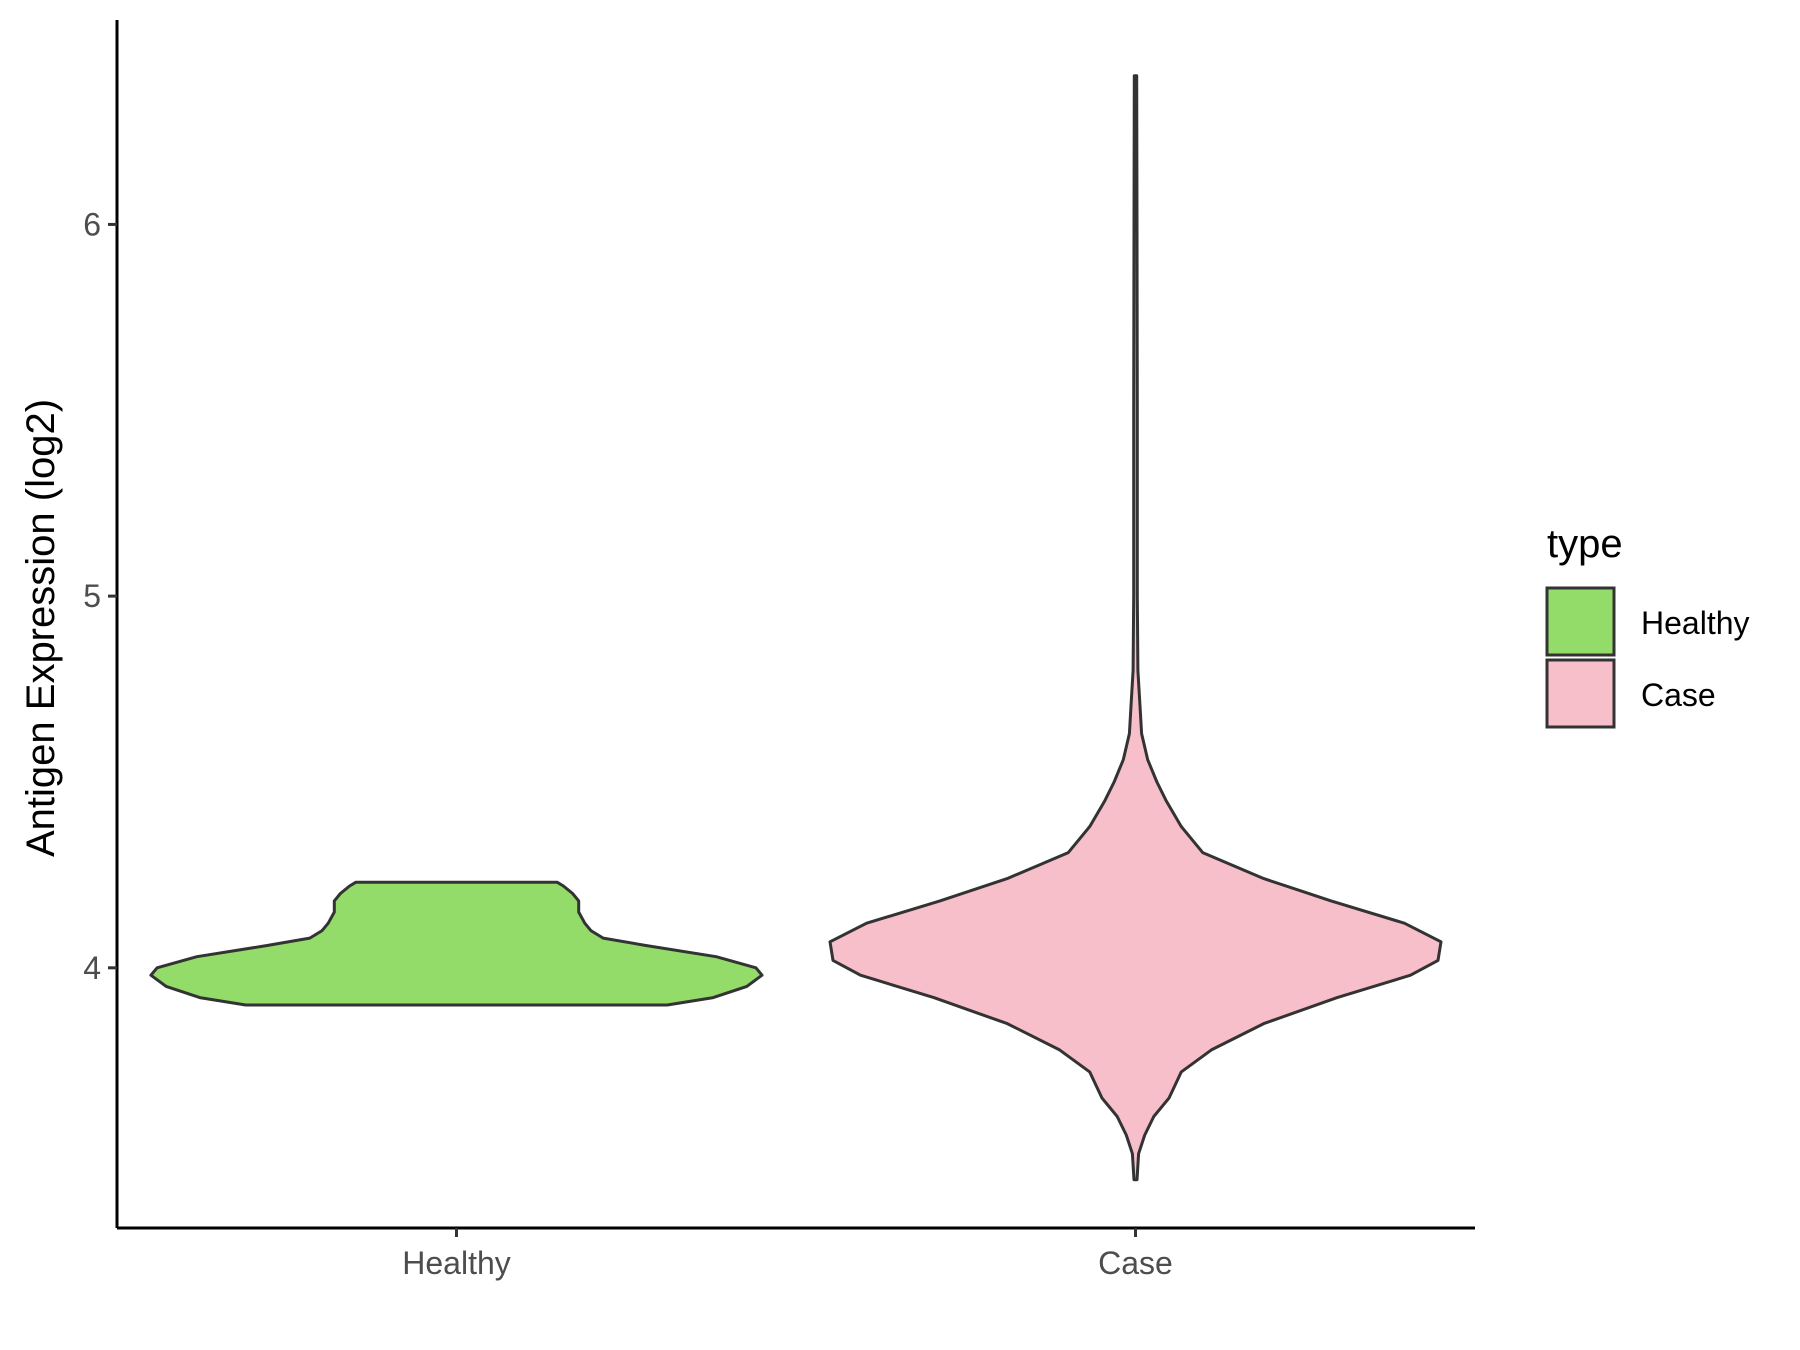 This screenshot has width=1800, height=1350. What do you see at coordinates (92, 968) in the screenshot?
I see `y-tick-label: 4` at bounding box center [92, 968].